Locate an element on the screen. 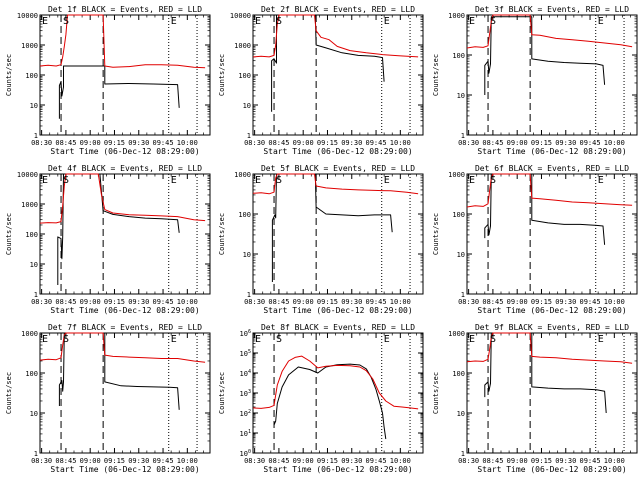  panel-title: Det 2f BLACK = Events, RED = LLD is located at coordinates (338, 9).